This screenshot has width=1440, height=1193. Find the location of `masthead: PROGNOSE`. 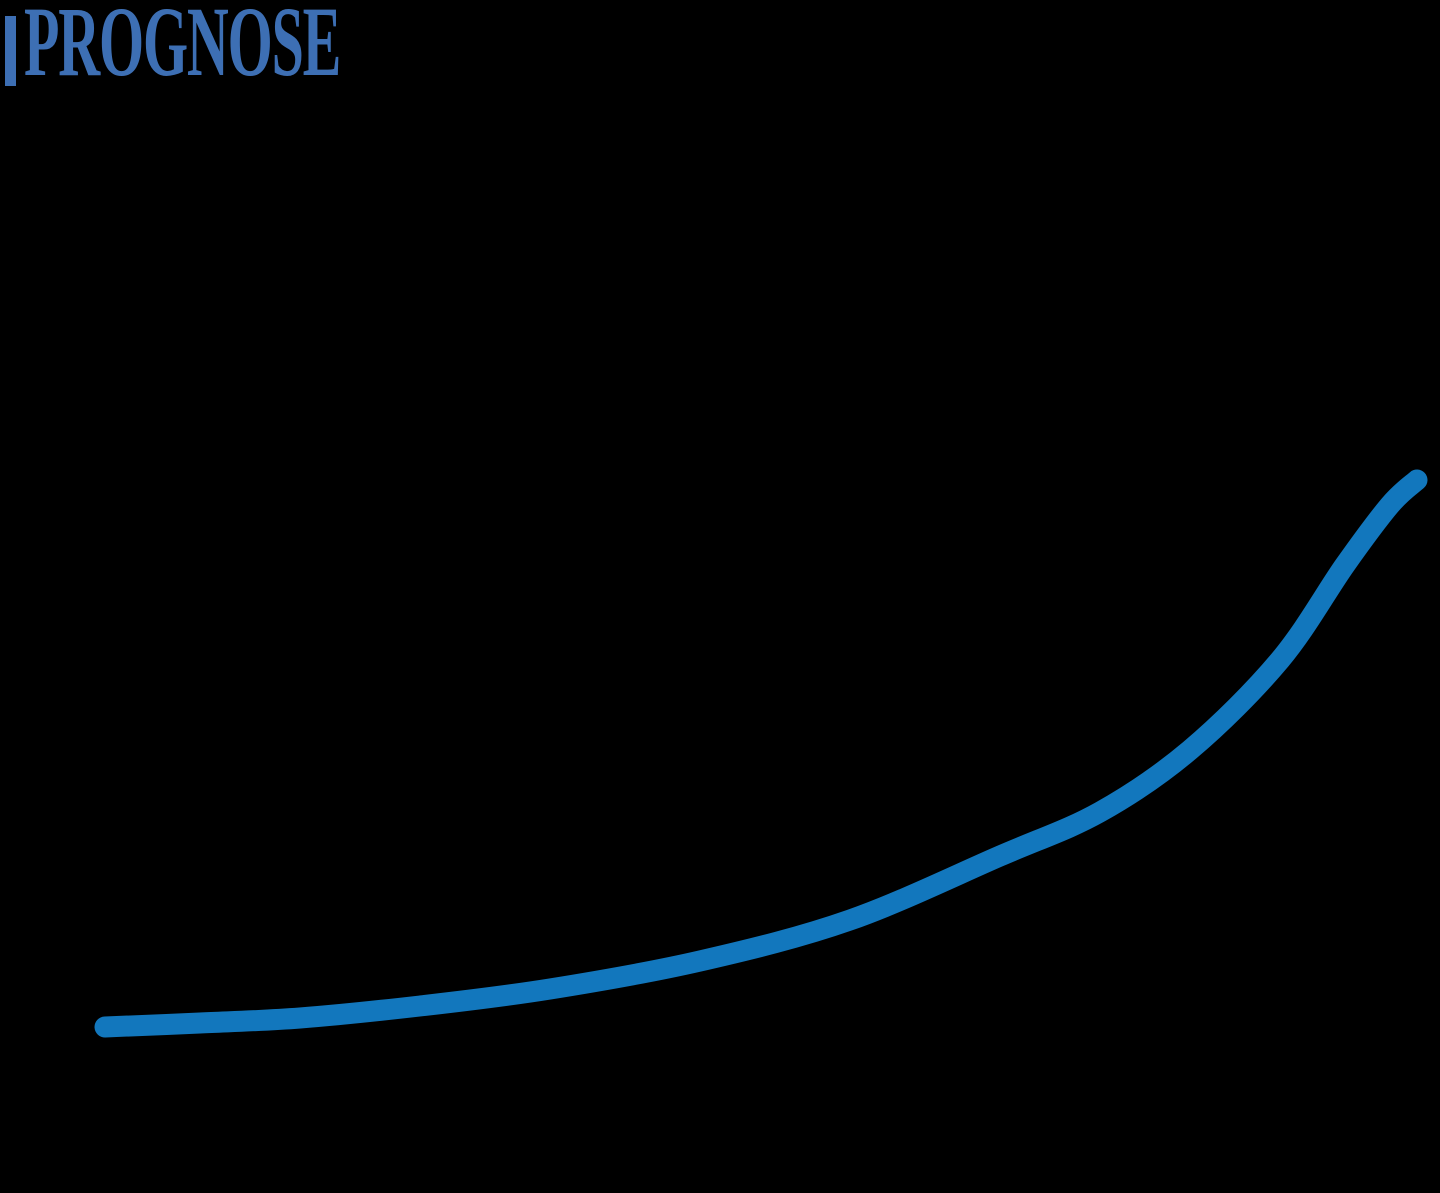

masthead: PROGNOSE is located at coordinates (300, 50).